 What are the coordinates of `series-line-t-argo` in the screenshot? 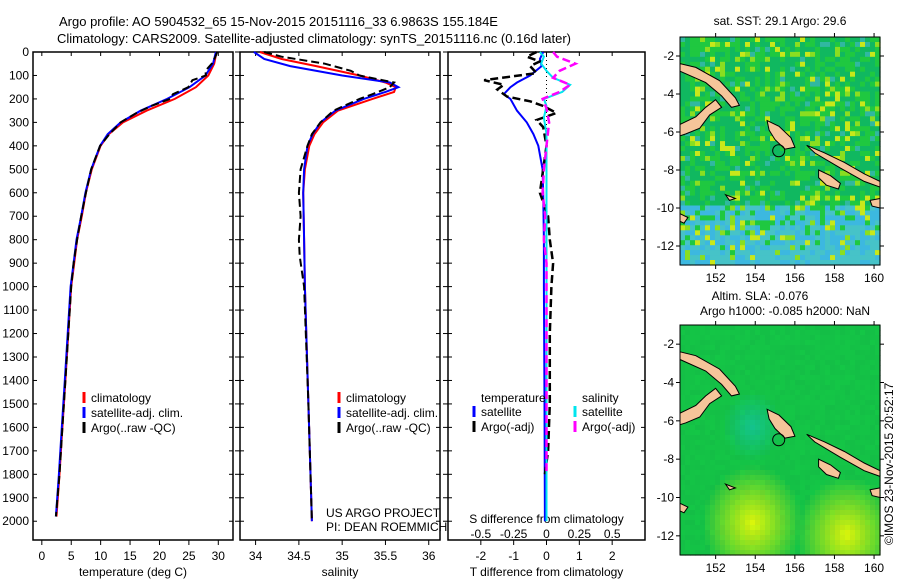 It's located at (521, 262).